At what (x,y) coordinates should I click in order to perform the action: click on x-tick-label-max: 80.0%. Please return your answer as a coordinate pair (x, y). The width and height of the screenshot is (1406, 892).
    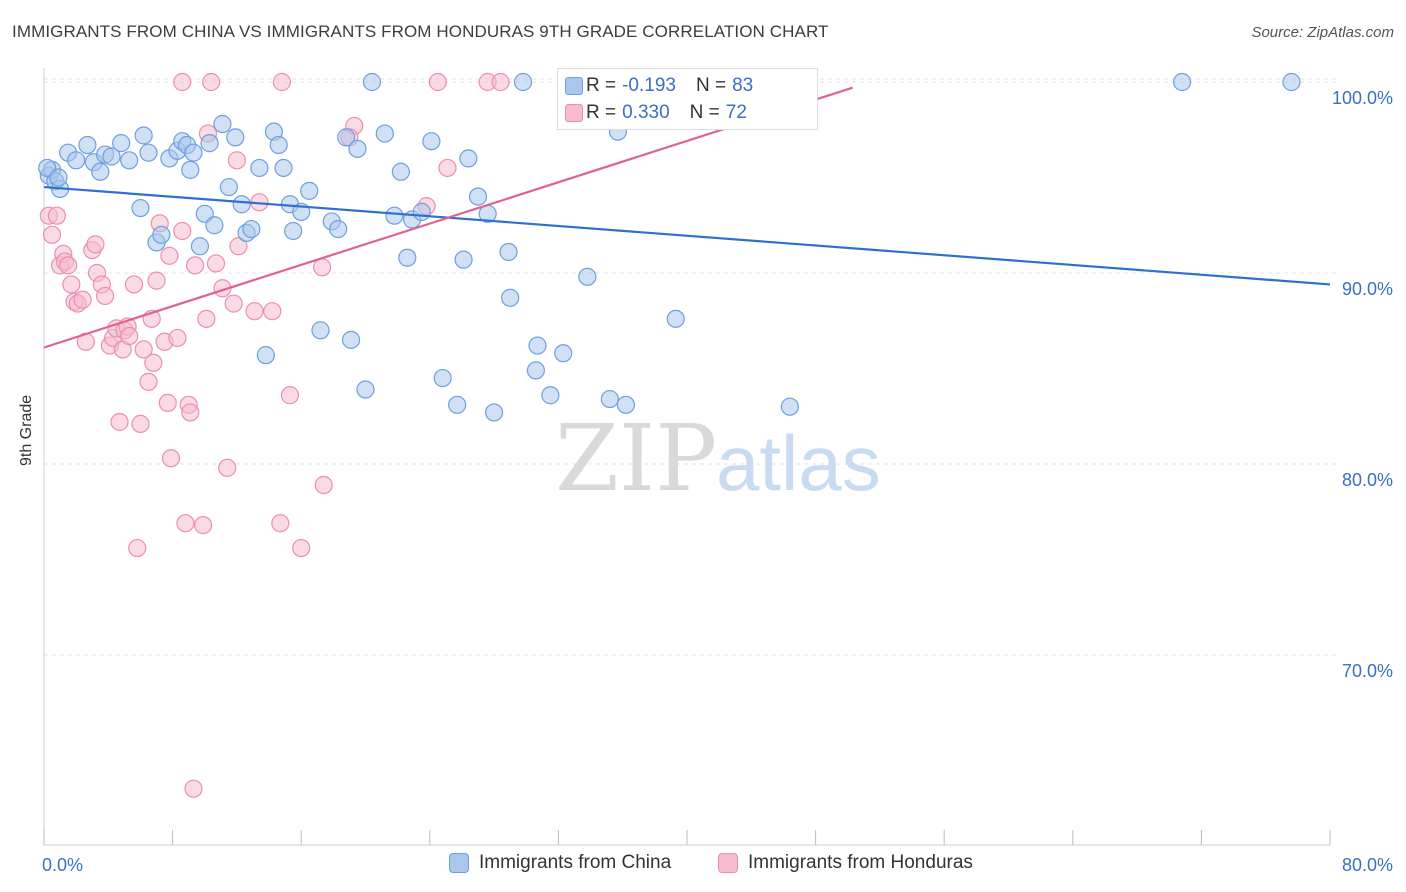
    Looking at the image, I should click on (1367, 865).